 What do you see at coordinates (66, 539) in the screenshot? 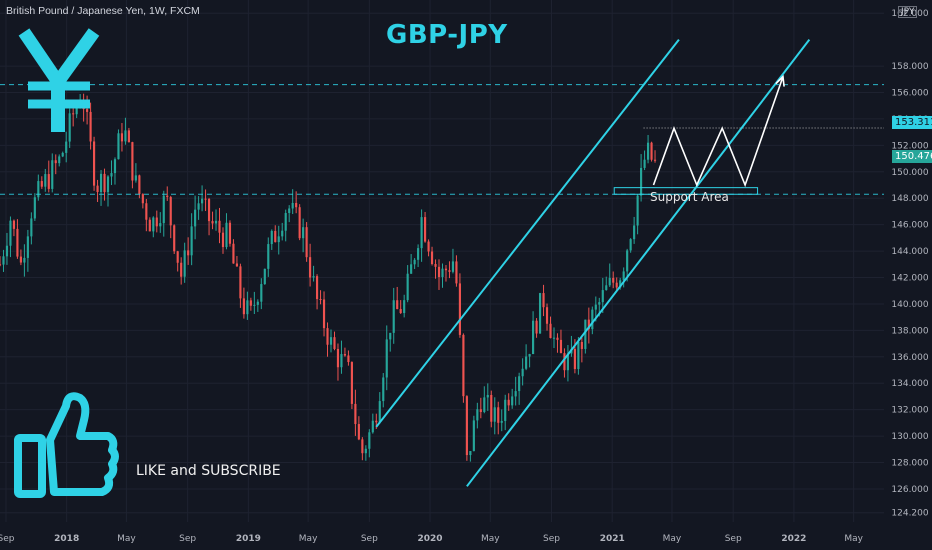
I see `time-tick-label: 2018` at bounding box center [66, 539].